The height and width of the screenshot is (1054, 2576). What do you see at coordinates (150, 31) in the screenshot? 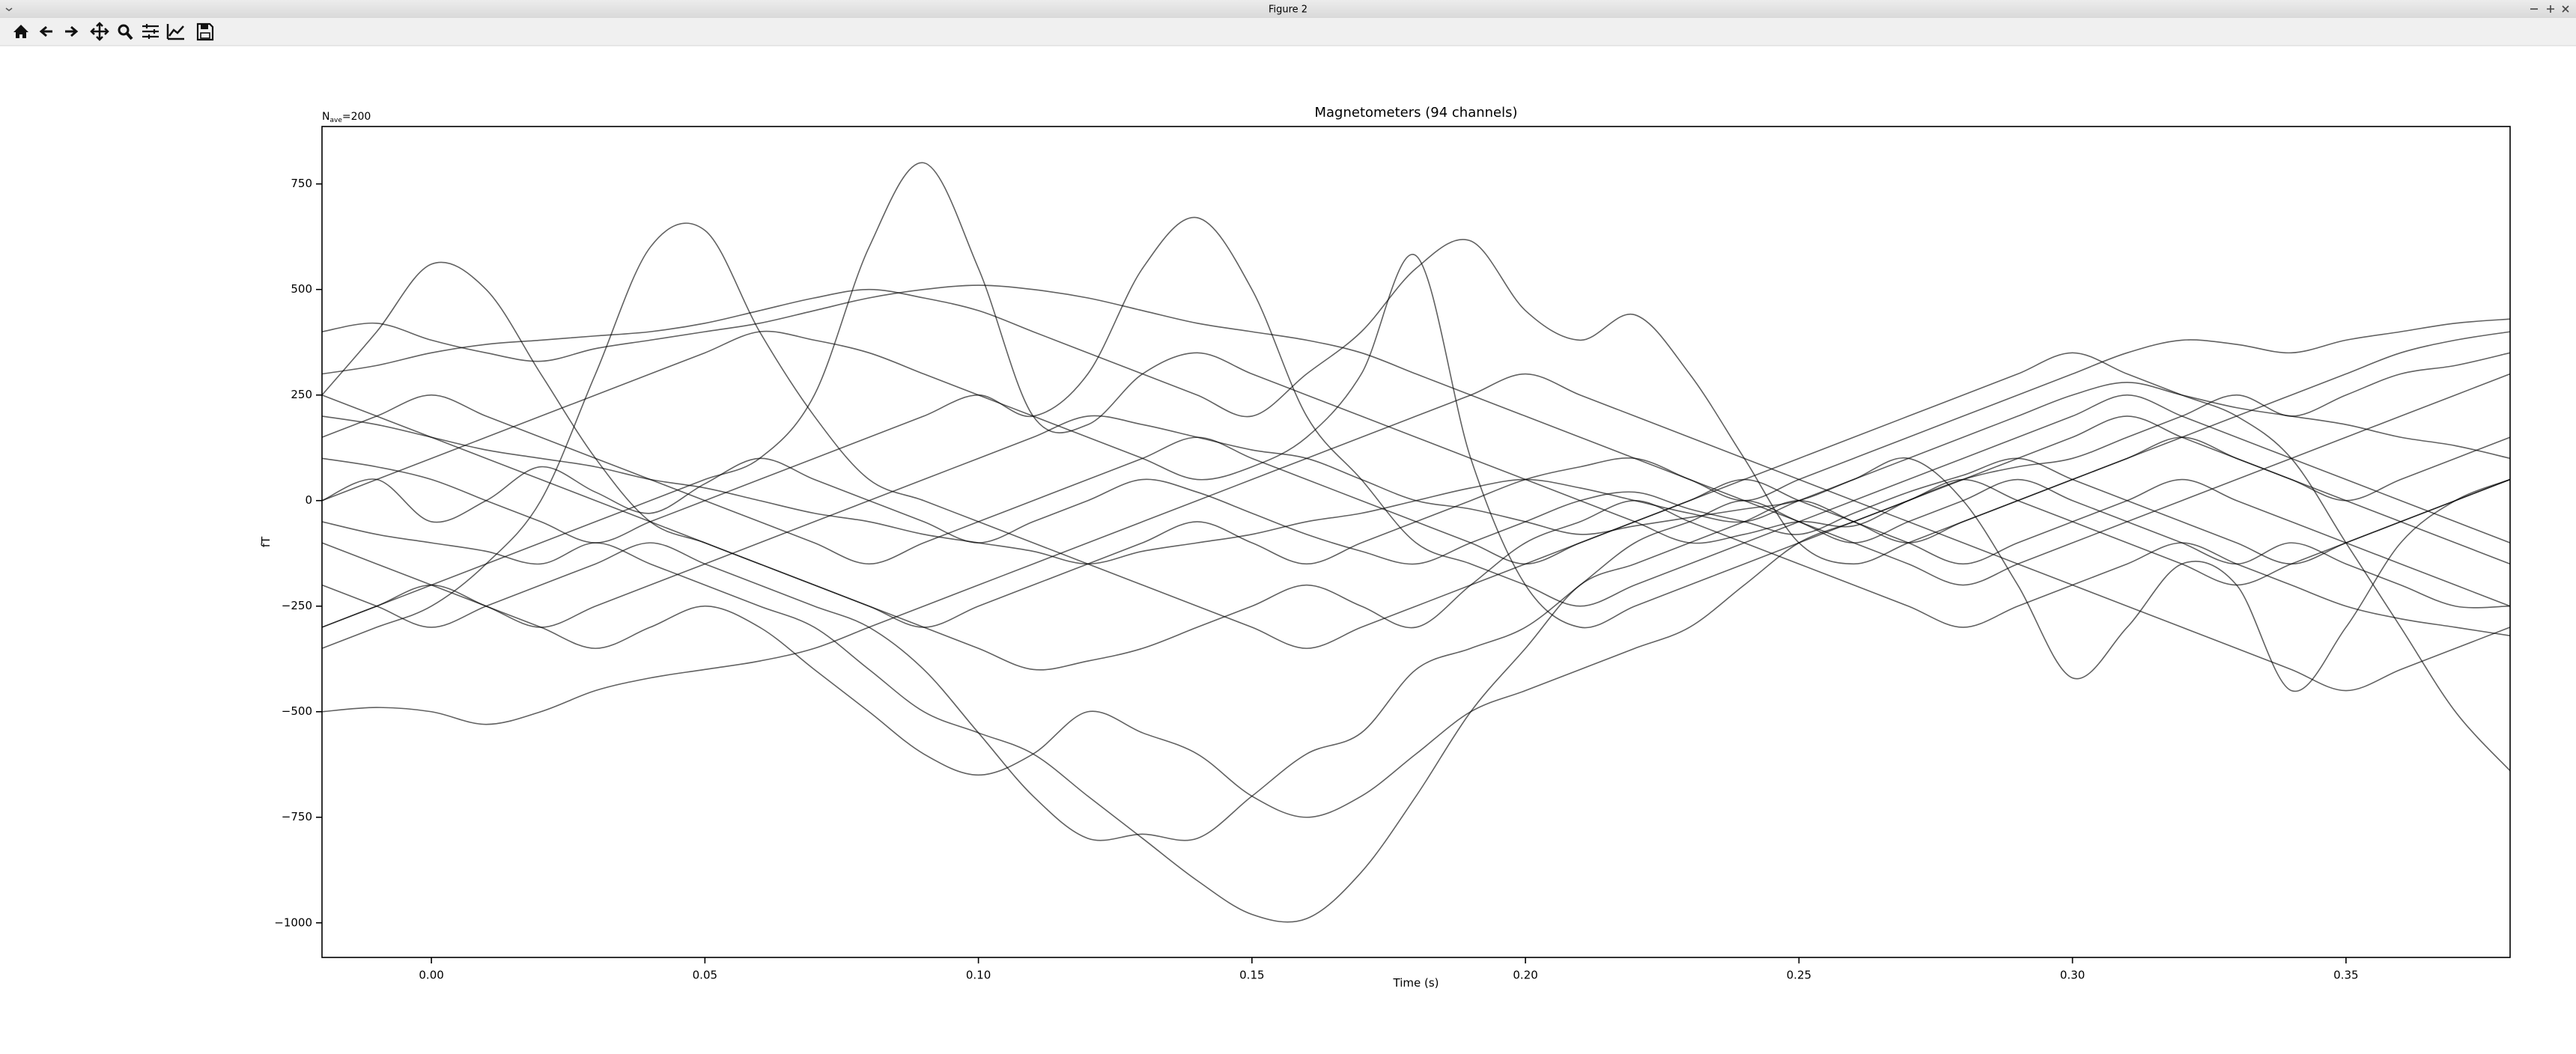
I see `configure-button` at bounding box center [150, 31].